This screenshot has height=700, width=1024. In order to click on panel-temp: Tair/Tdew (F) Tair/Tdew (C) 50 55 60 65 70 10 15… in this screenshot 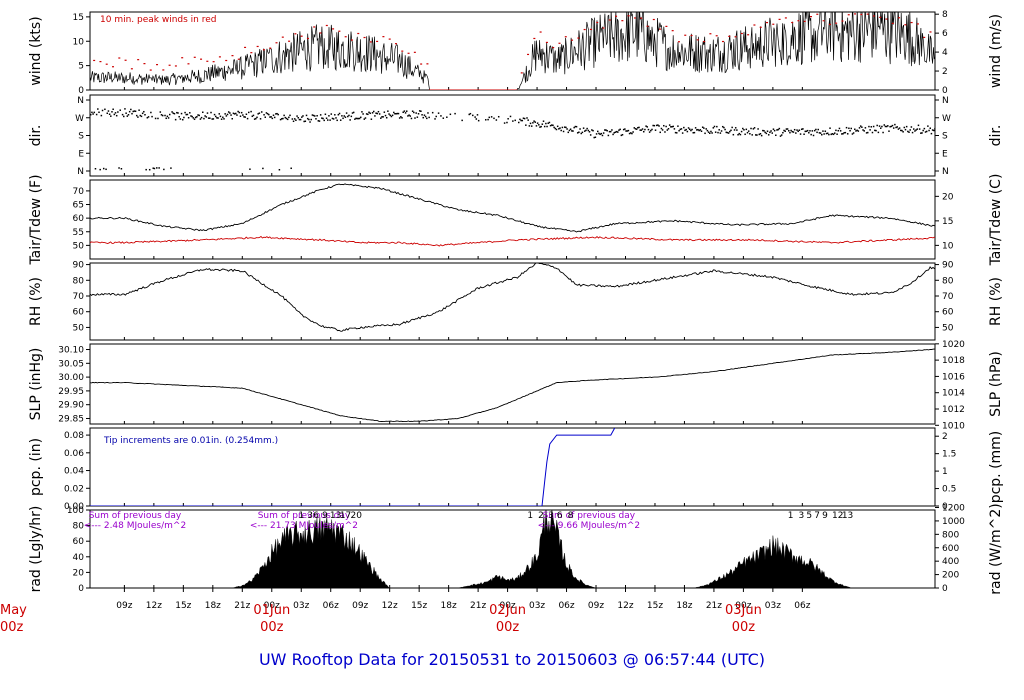, I will do `click(516, 220)`.